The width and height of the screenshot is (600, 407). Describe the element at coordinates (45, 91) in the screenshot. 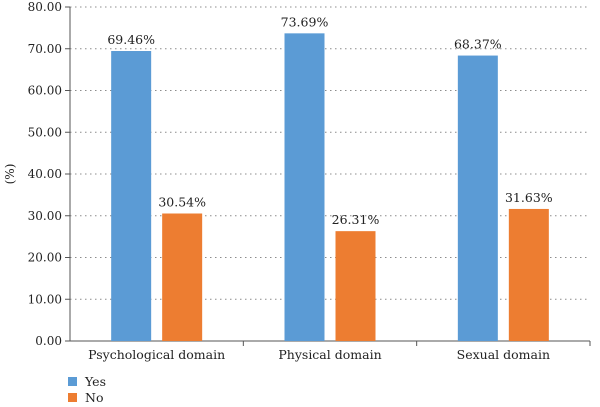

I see `y-tick-label-6: 60.00` at that location.